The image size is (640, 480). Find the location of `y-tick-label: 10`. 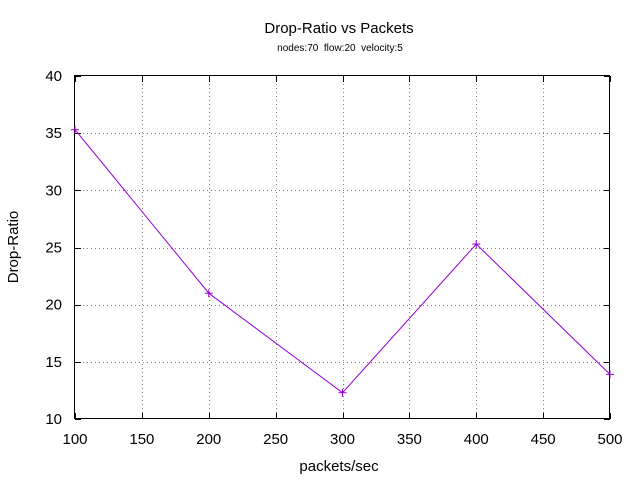

y-tick-label: 10 is located at coordinates (53, 419).